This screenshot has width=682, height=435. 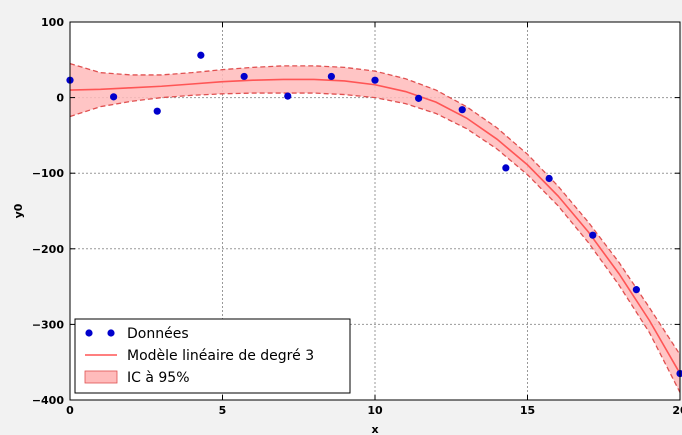 I want to click on y-tick-label: −200, so click(x=48, y=249).